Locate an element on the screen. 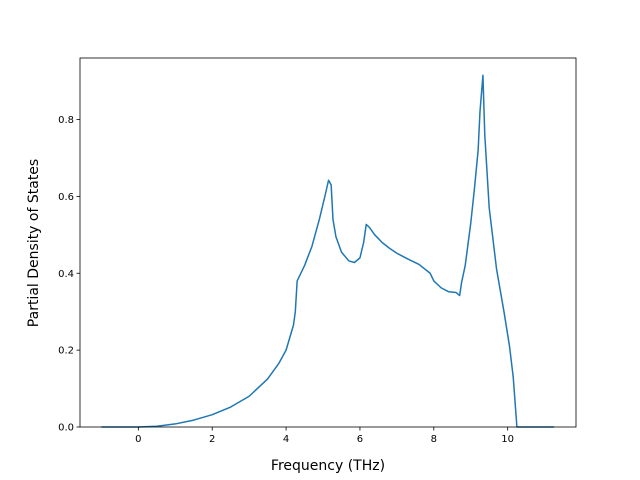 Image resolution: width=640 pixels, height=480 pixels. x-tick-label: 2 is located at coordinates (212, 439).